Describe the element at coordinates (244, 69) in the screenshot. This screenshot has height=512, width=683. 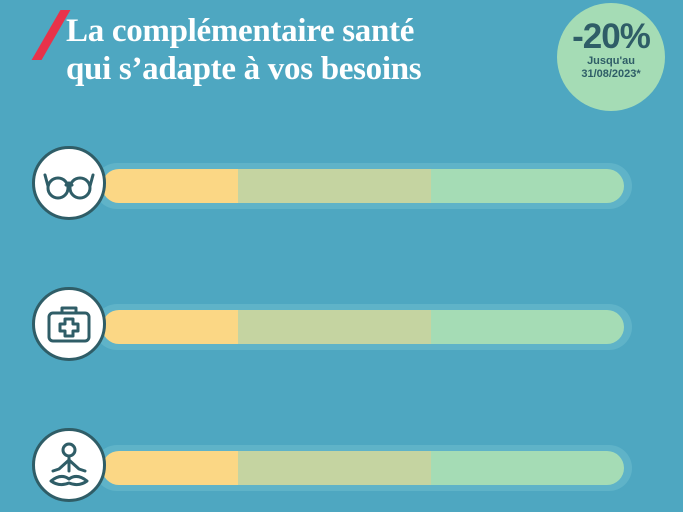
I see `title-line-2: qui s’adapte à vos besoins` at that location.